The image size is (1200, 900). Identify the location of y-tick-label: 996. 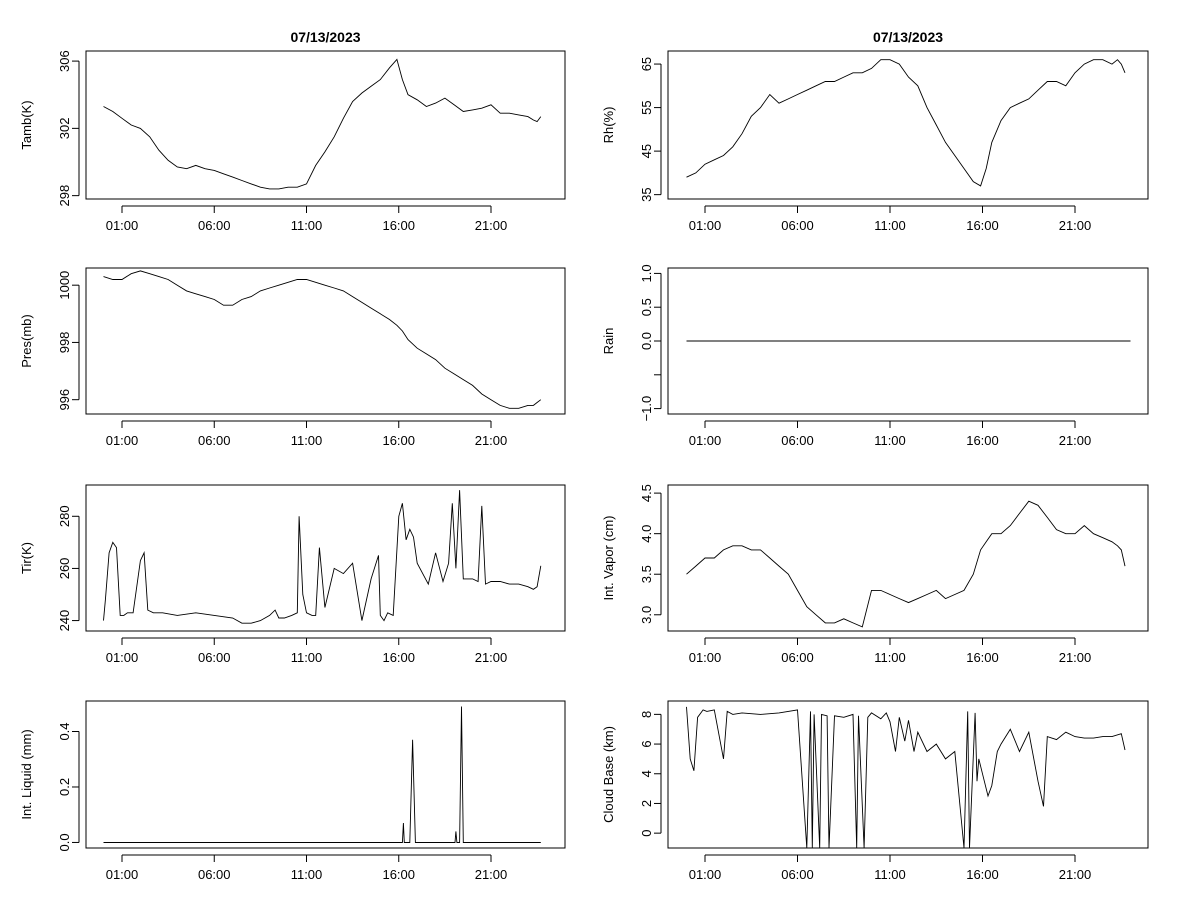
(64, 400).